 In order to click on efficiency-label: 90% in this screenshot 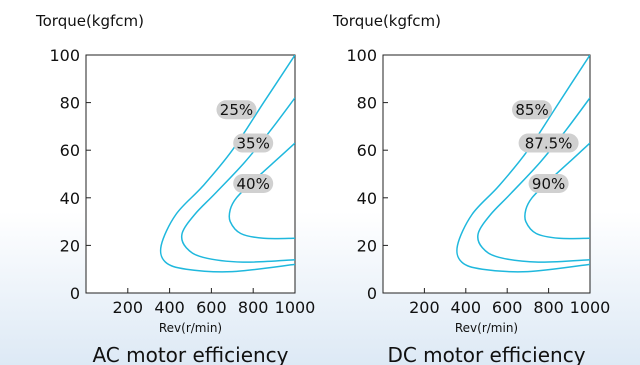, I will do `click(548, 184)`.